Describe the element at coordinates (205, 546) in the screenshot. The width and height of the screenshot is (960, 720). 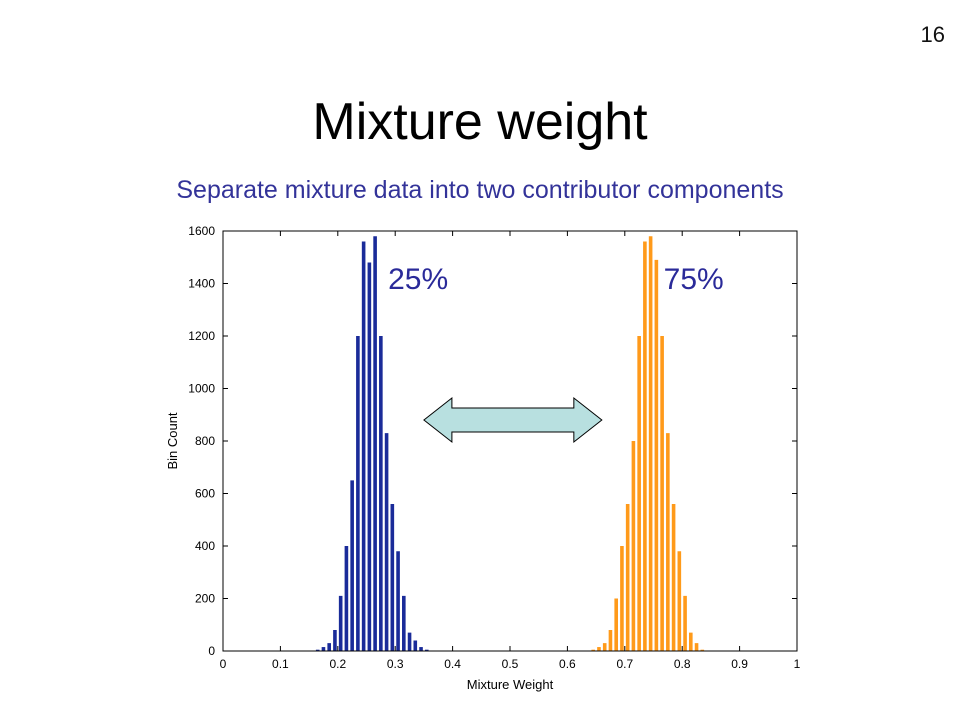
I see `y-tick-label: 400` at that location.